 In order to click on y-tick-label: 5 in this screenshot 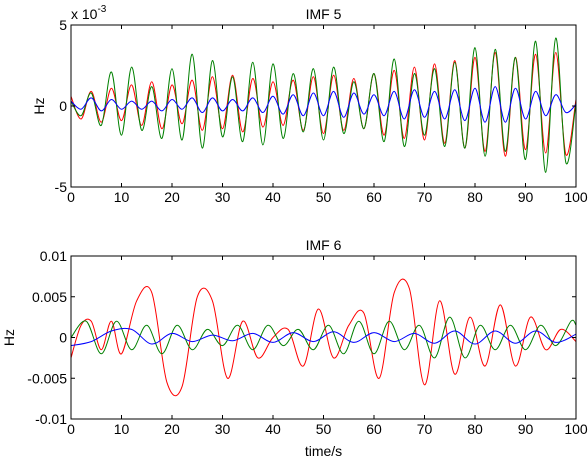, I will do `click(63, 25)`.